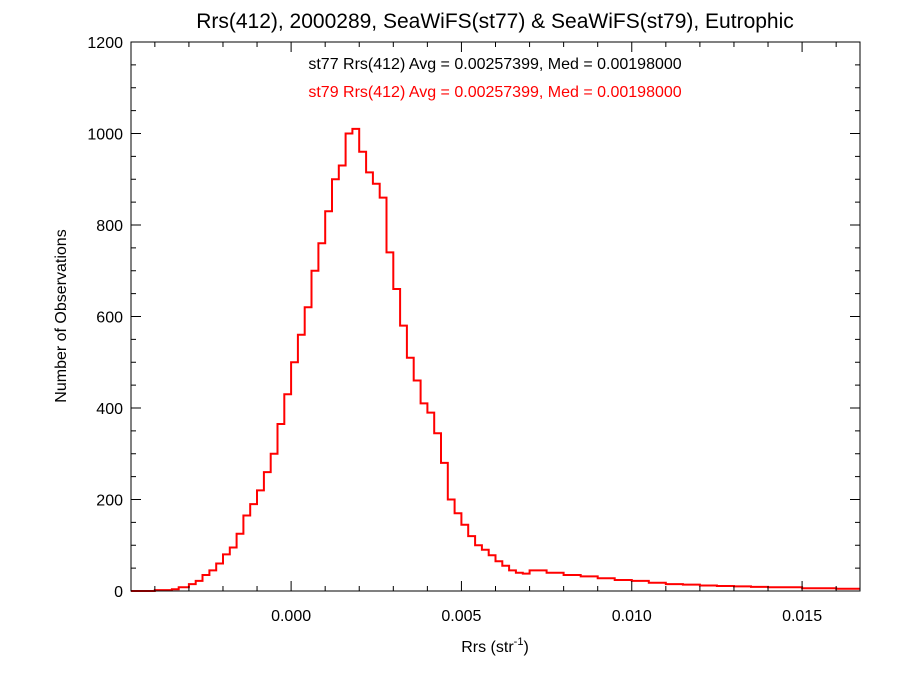 The width and height of the screenshot is (900, 675). Describe the element at coordinates (109, 501) in the screenshot. I see `y-tick-label: 200` at that location.